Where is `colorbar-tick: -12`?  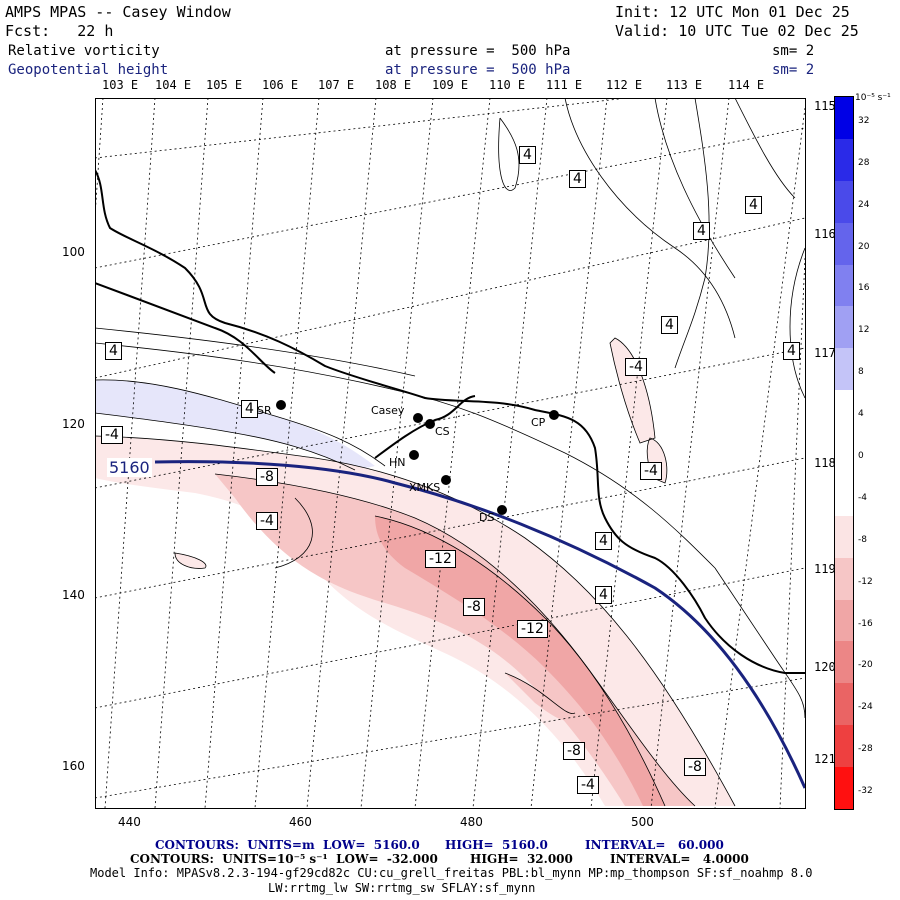 colorbar-tick: -12 is located at coordinates (865, 581).